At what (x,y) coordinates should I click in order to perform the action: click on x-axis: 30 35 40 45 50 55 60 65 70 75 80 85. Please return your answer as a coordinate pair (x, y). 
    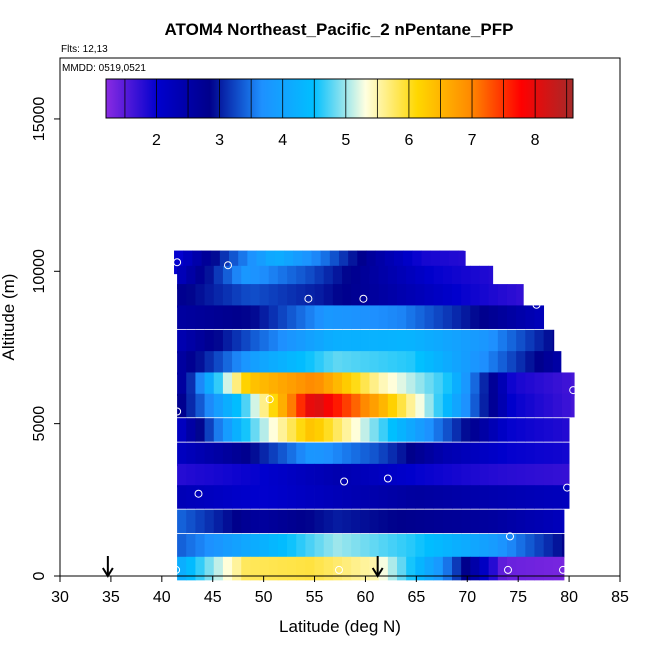
    Looking at the image, I should click on (340, 591).